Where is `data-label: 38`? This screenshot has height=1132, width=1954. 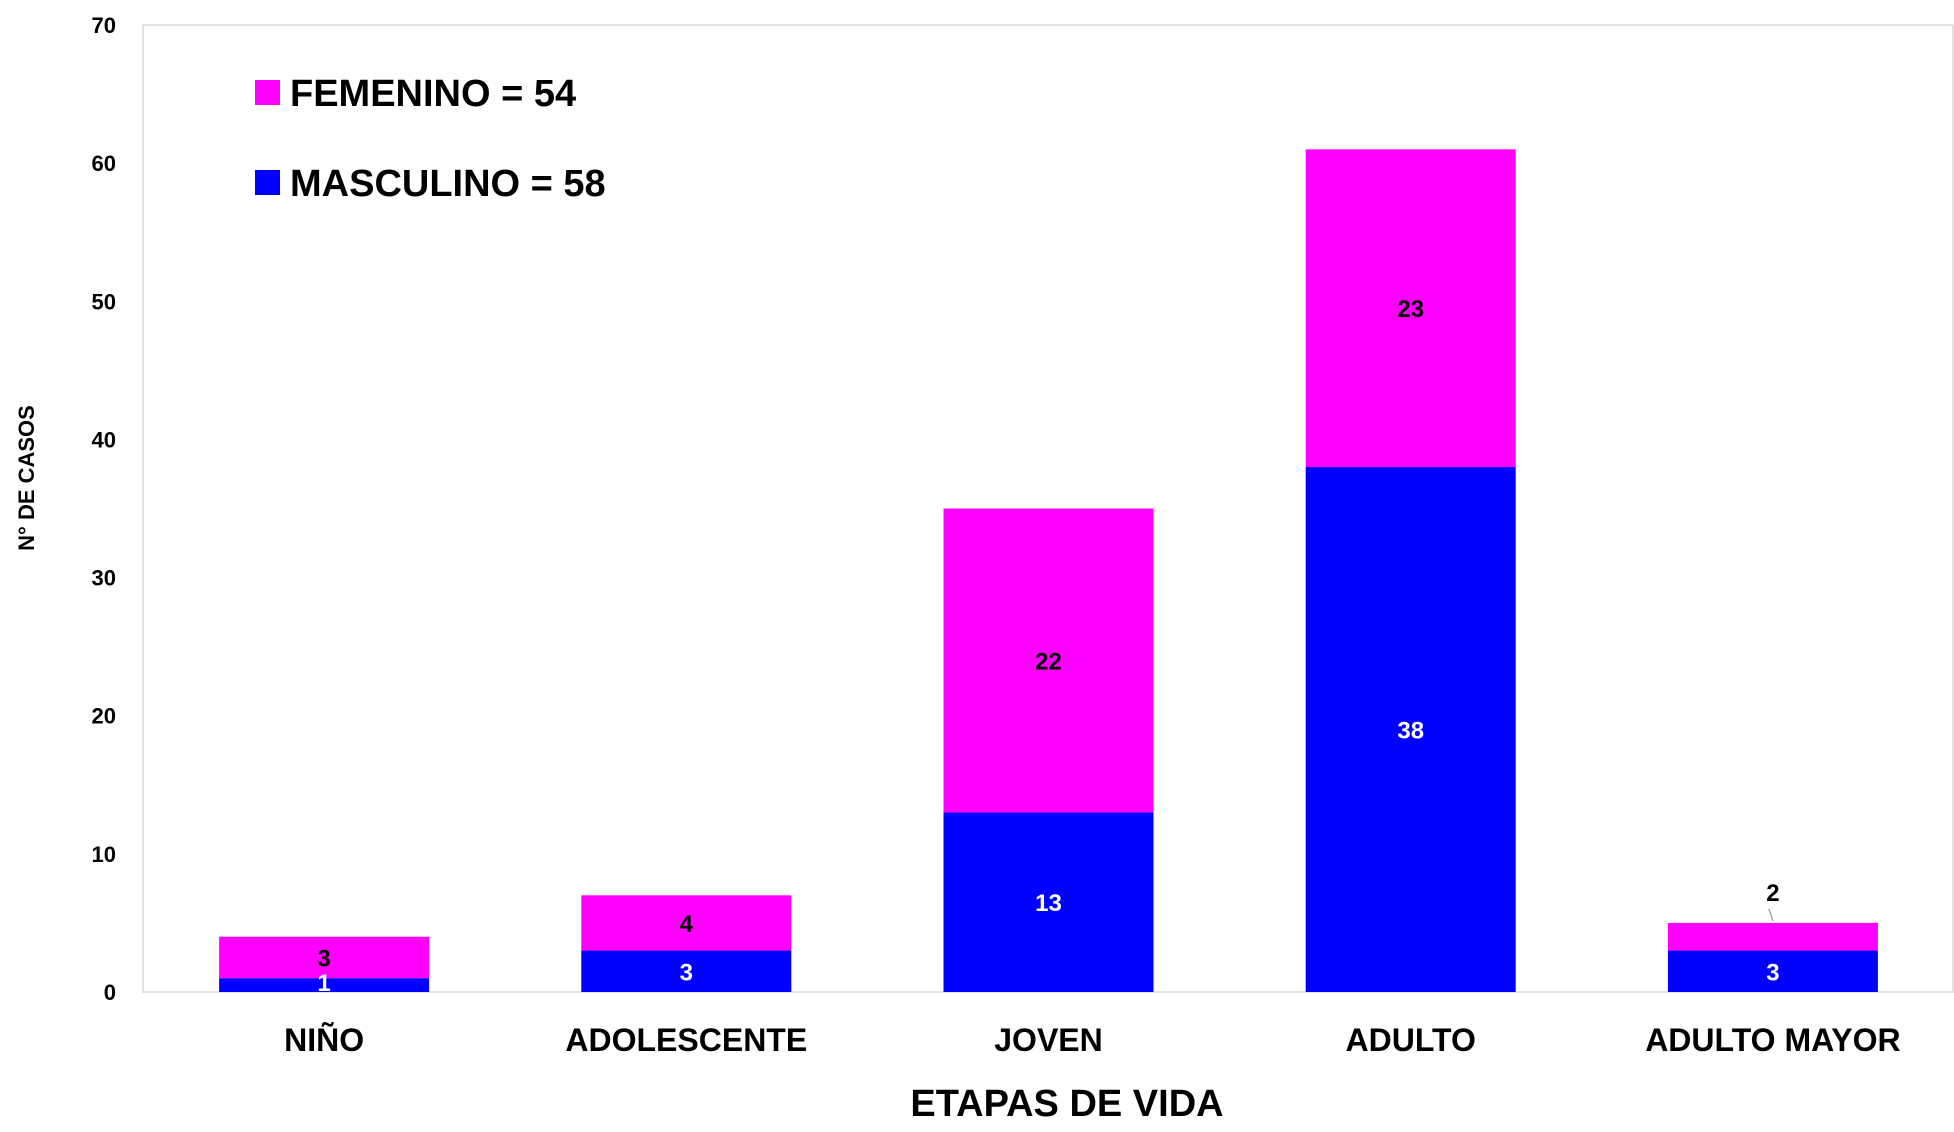
data-label: 38 is located at coordinates (1410, 731).